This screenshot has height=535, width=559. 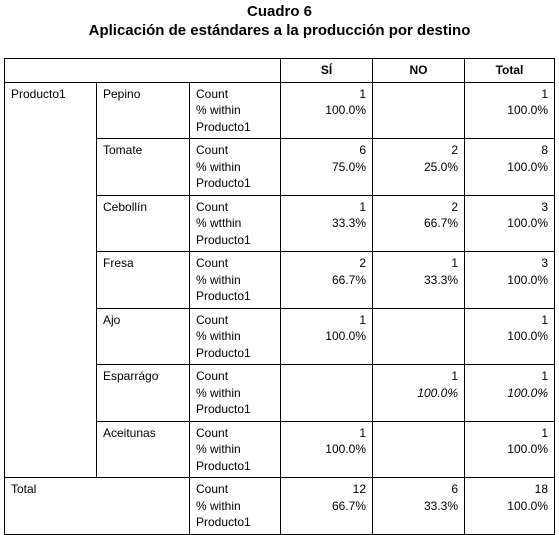 What do you see at coordinates (143, 280) in the screenshot?
I see `row-label: Fresa` at bounding box center [143, 280].